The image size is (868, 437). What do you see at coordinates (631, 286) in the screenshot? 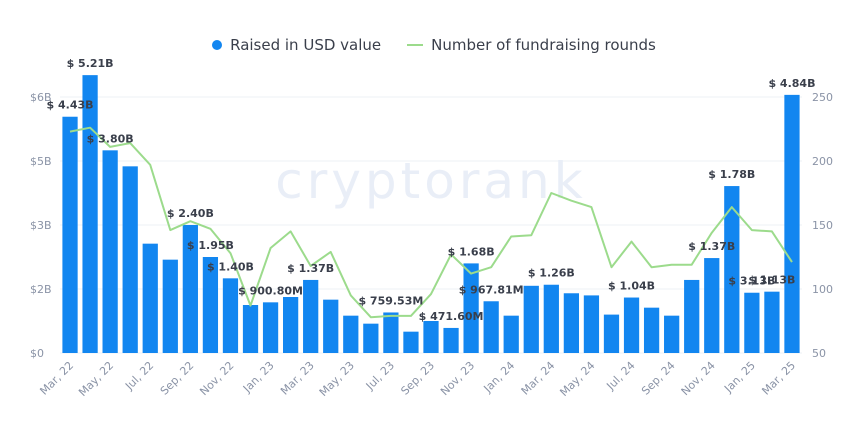
I see `data-label: $ 1.04B` at bounding box center [631, 286].